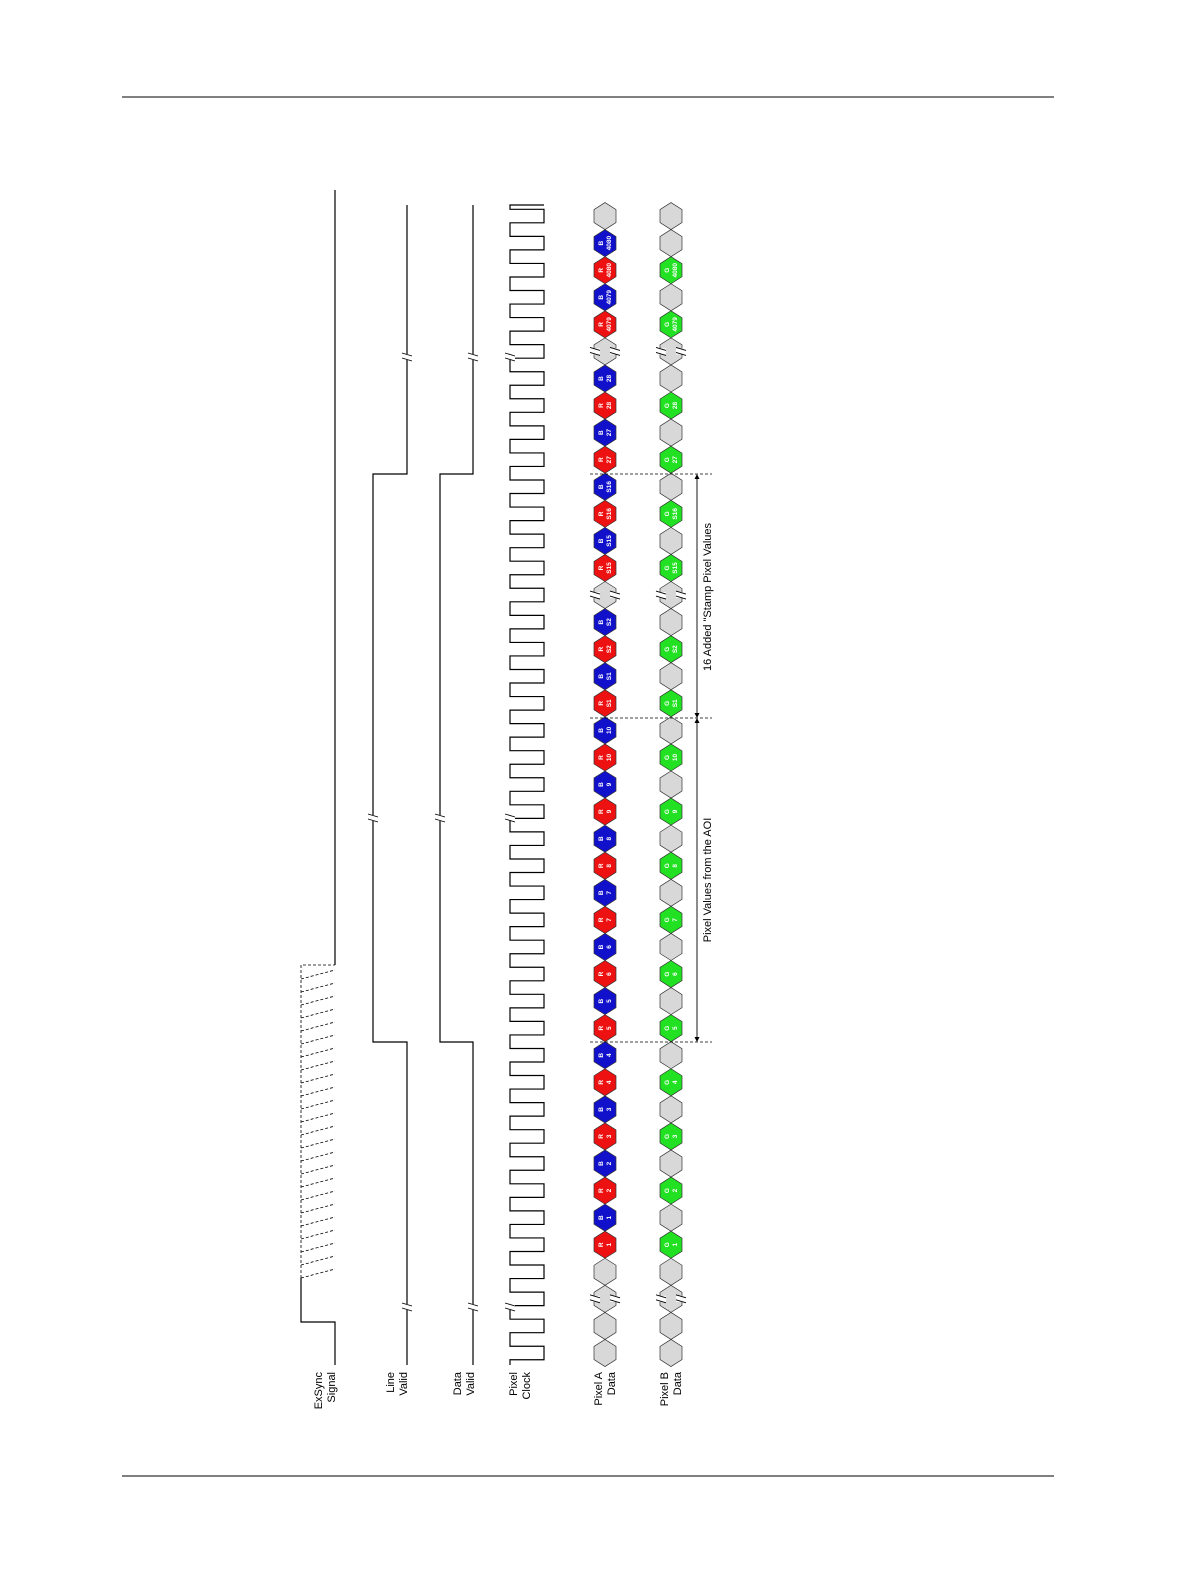  What do you see at coordinates (527, 1386) in the screenshot?
I see `signal-label: Clock` at bounding box center [527, 1386].